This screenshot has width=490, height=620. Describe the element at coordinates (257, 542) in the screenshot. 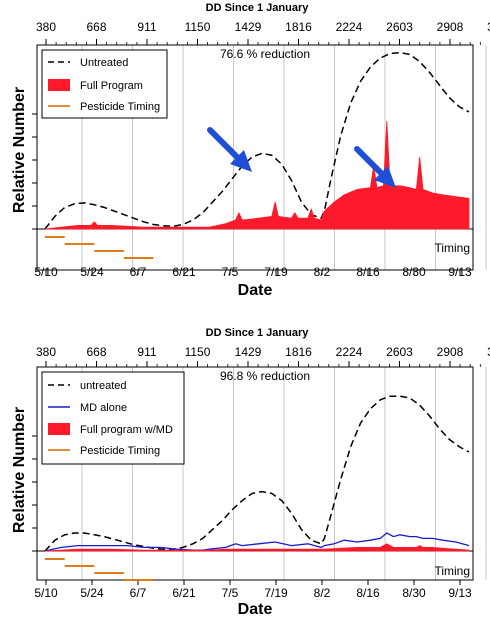

I see `series-line-md-alone` at that location.